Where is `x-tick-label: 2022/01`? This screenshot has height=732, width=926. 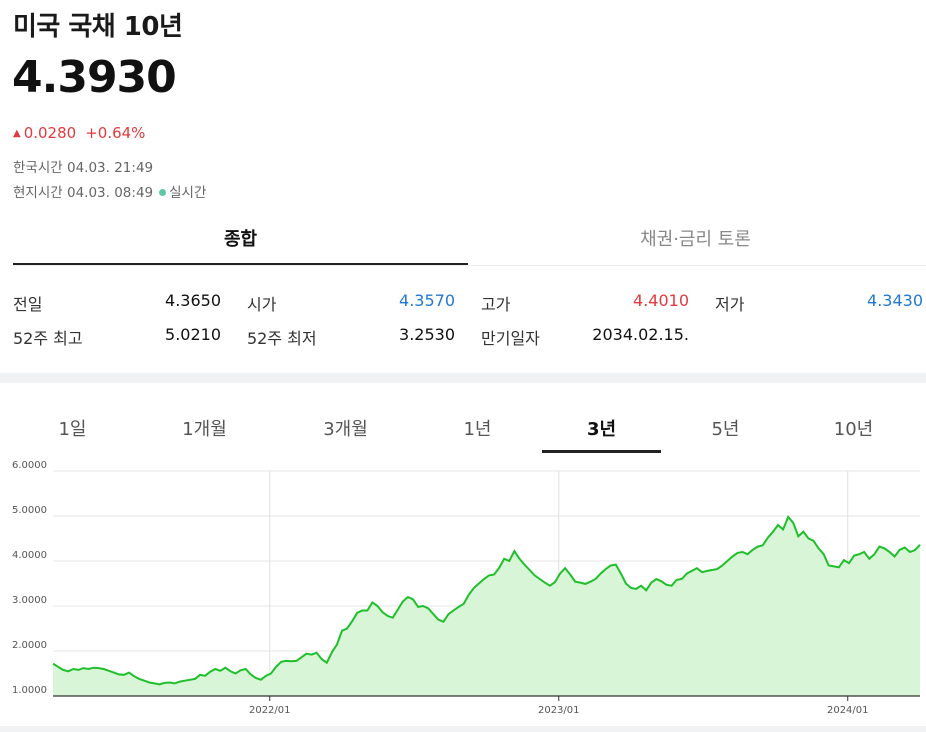 x-tick-label: 2022/01 is located at coordinates (270, 710).